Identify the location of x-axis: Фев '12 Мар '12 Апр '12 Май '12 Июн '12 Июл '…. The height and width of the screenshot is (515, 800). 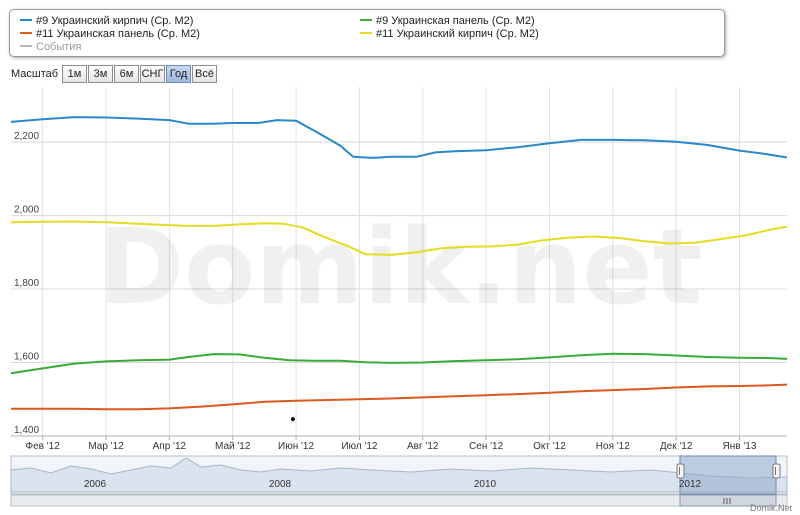
(399, 443).